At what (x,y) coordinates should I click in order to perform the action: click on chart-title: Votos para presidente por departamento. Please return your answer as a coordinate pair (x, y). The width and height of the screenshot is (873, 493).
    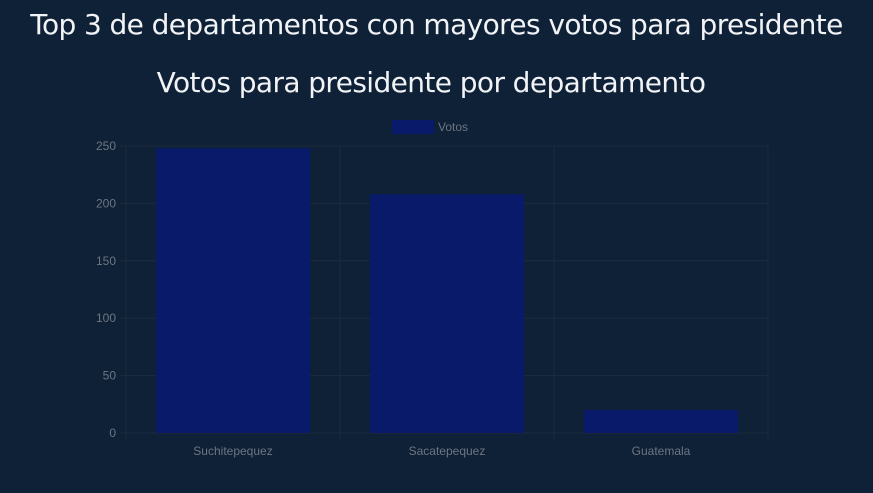
    Looking at the image, I should click on (431, 82).